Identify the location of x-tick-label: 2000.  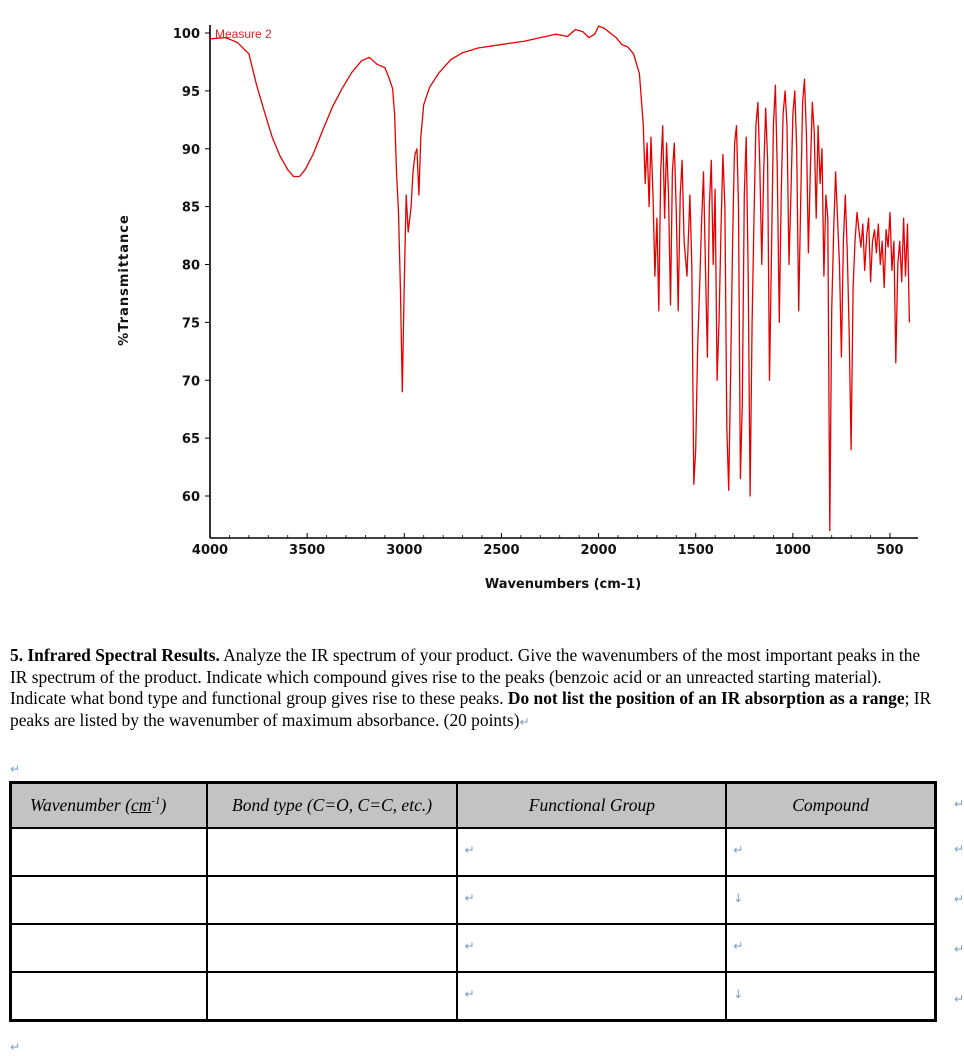
(598, 550).